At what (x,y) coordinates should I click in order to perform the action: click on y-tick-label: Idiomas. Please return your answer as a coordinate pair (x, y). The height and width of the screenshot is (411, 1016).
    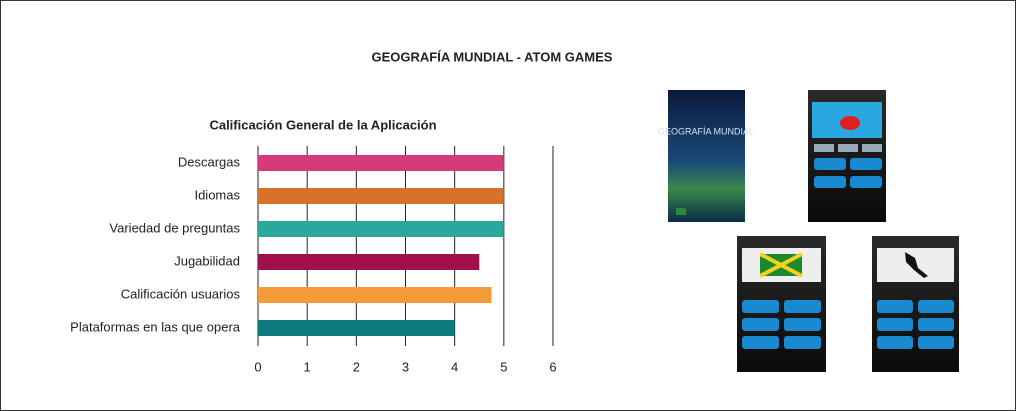
    Looking at the image, I should click on (217, 194).